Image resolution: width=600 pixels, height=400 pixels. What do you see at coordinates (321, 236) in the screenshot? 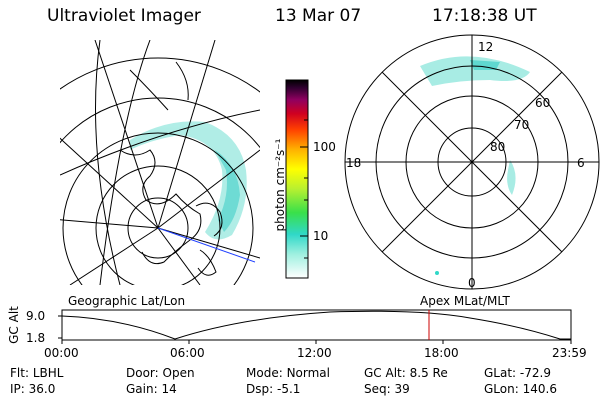
I see `colorbar-tick-10: 10` at bounding box center [321, 236].